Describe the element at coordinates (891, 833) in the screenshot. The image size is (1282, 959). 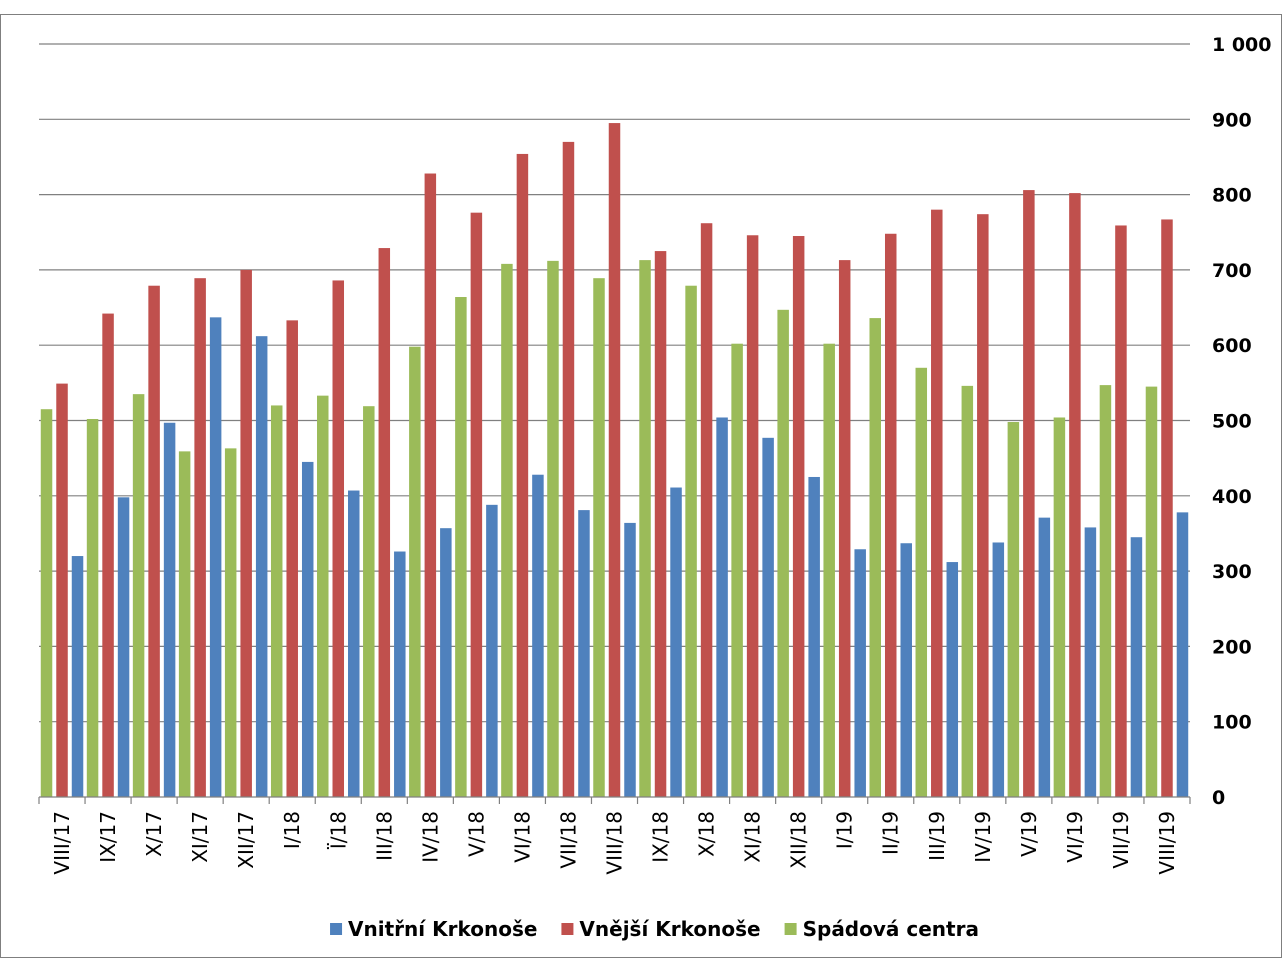
I see `x-tick-label: II/19` at that location.